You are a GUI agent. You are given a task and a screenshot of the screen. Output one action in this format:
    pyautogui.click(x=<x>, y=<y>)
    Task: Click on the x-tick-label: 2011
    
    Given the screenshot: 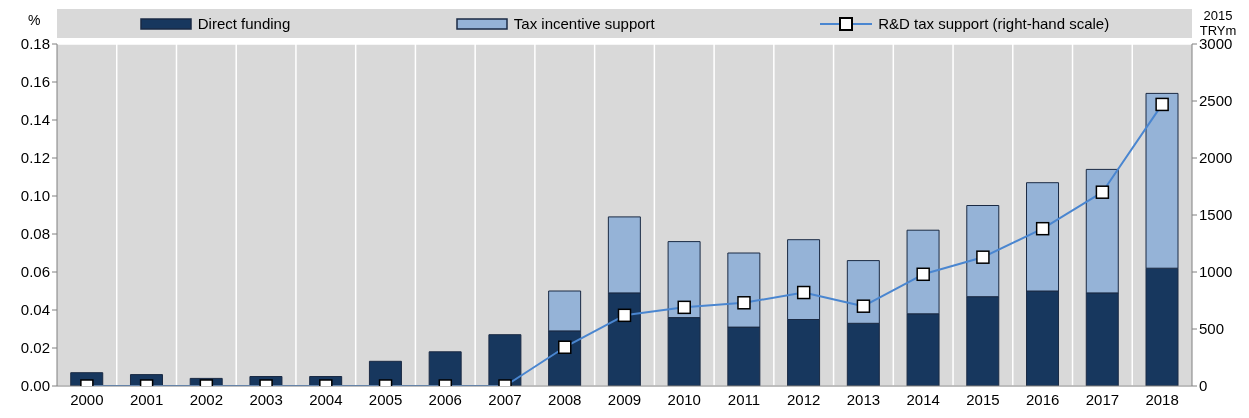 What is the action you would take?
    pyautogui.click(x=744, y=399)
    